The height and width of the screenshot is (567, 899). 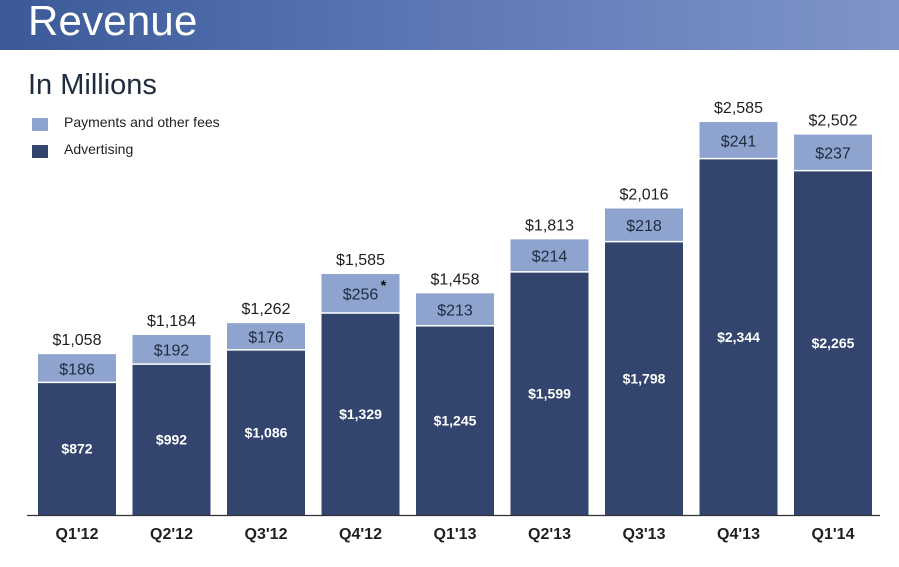 I want to click on x-tick-label: Q1'13, so click(x=455, y=534).